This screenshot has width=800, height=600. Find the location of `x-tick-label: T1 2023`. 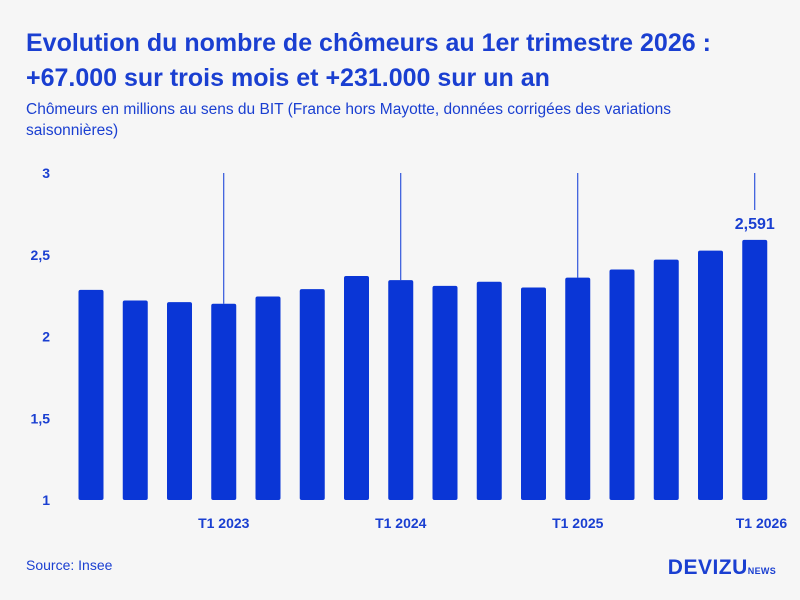

x-tick-label: T1 2023 is located at coordinates (224, 523).